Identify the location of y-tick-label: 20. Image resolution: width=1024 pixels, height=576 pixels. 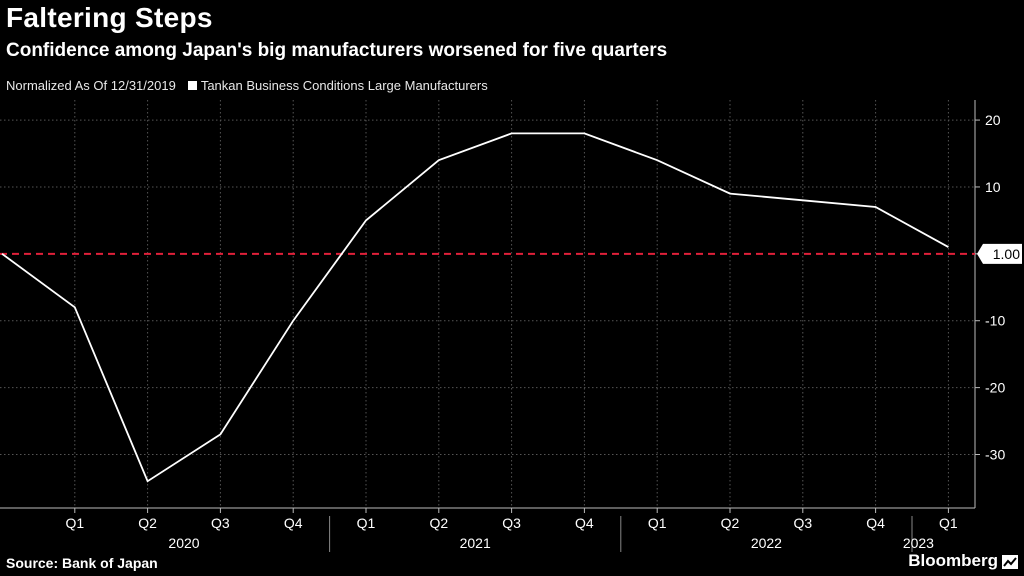
(993, 120).